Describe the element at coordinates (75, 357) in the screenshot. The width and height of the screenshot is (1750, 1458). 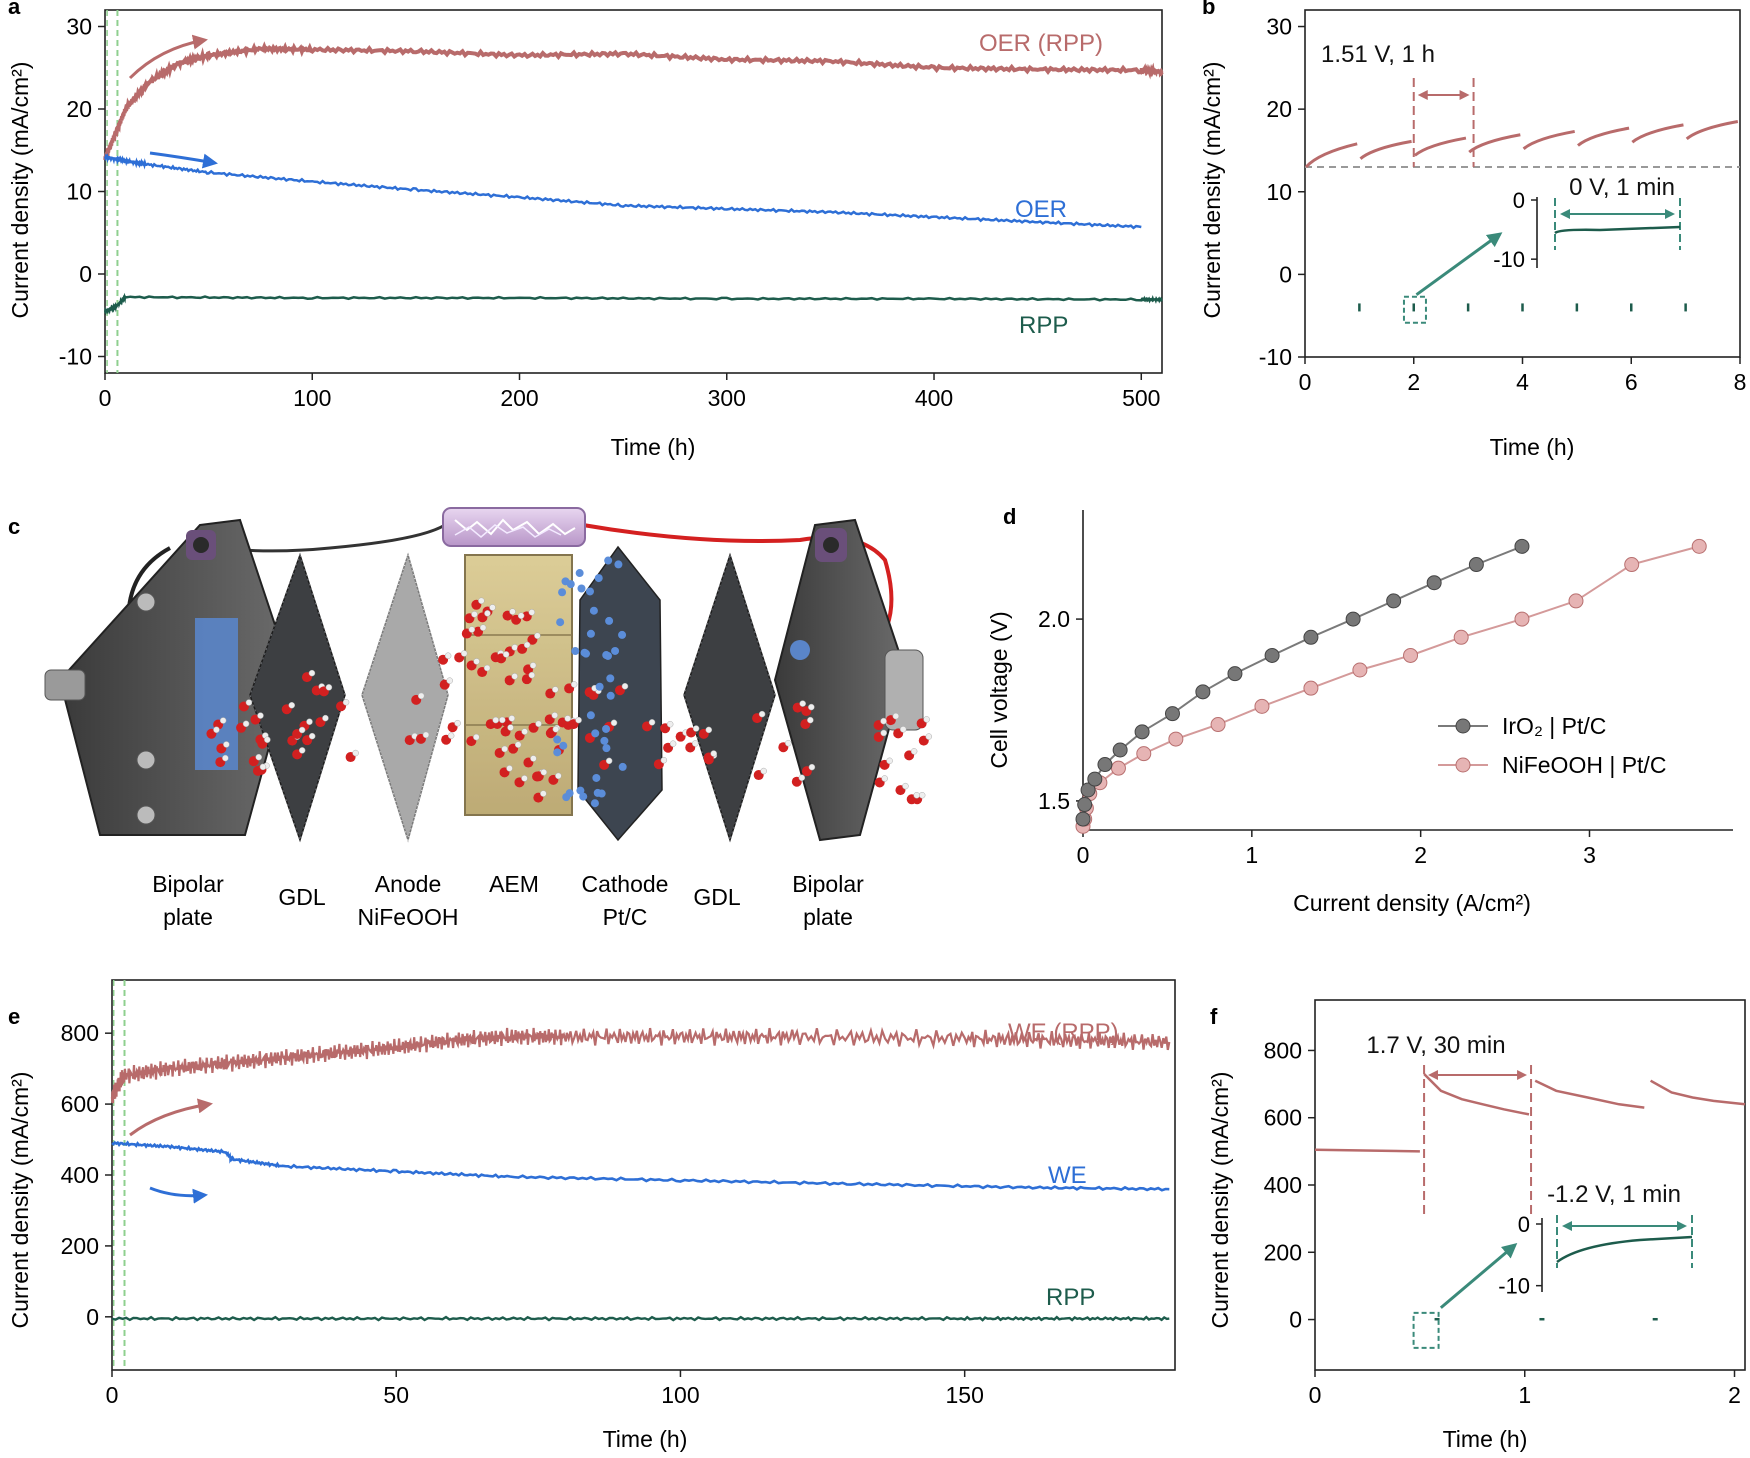
I see `panel-a-ytick-label: -10` at that location.